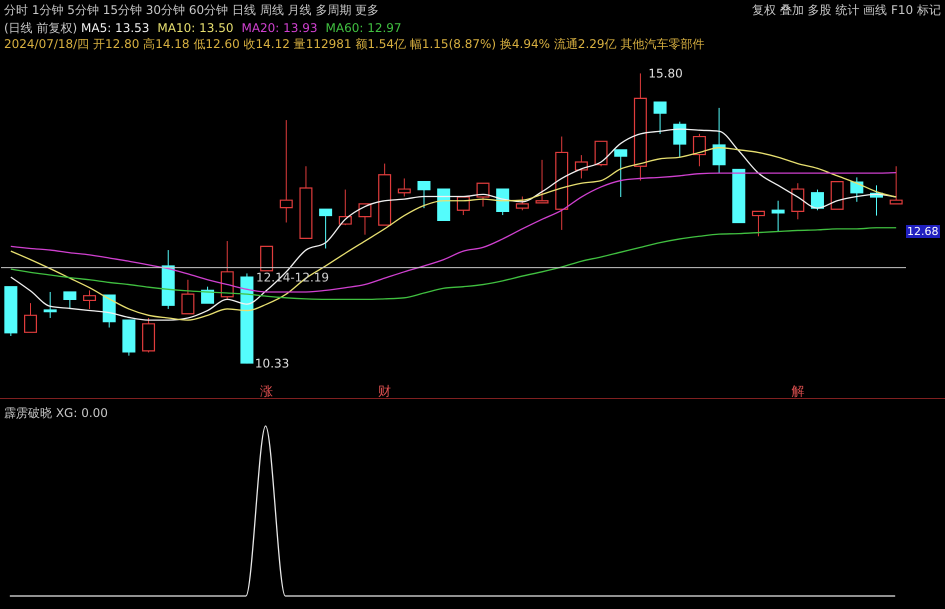 The width and height of the screenshot is (945, 609). I want to click on x-tick-label: 涨, so click(267, 392).